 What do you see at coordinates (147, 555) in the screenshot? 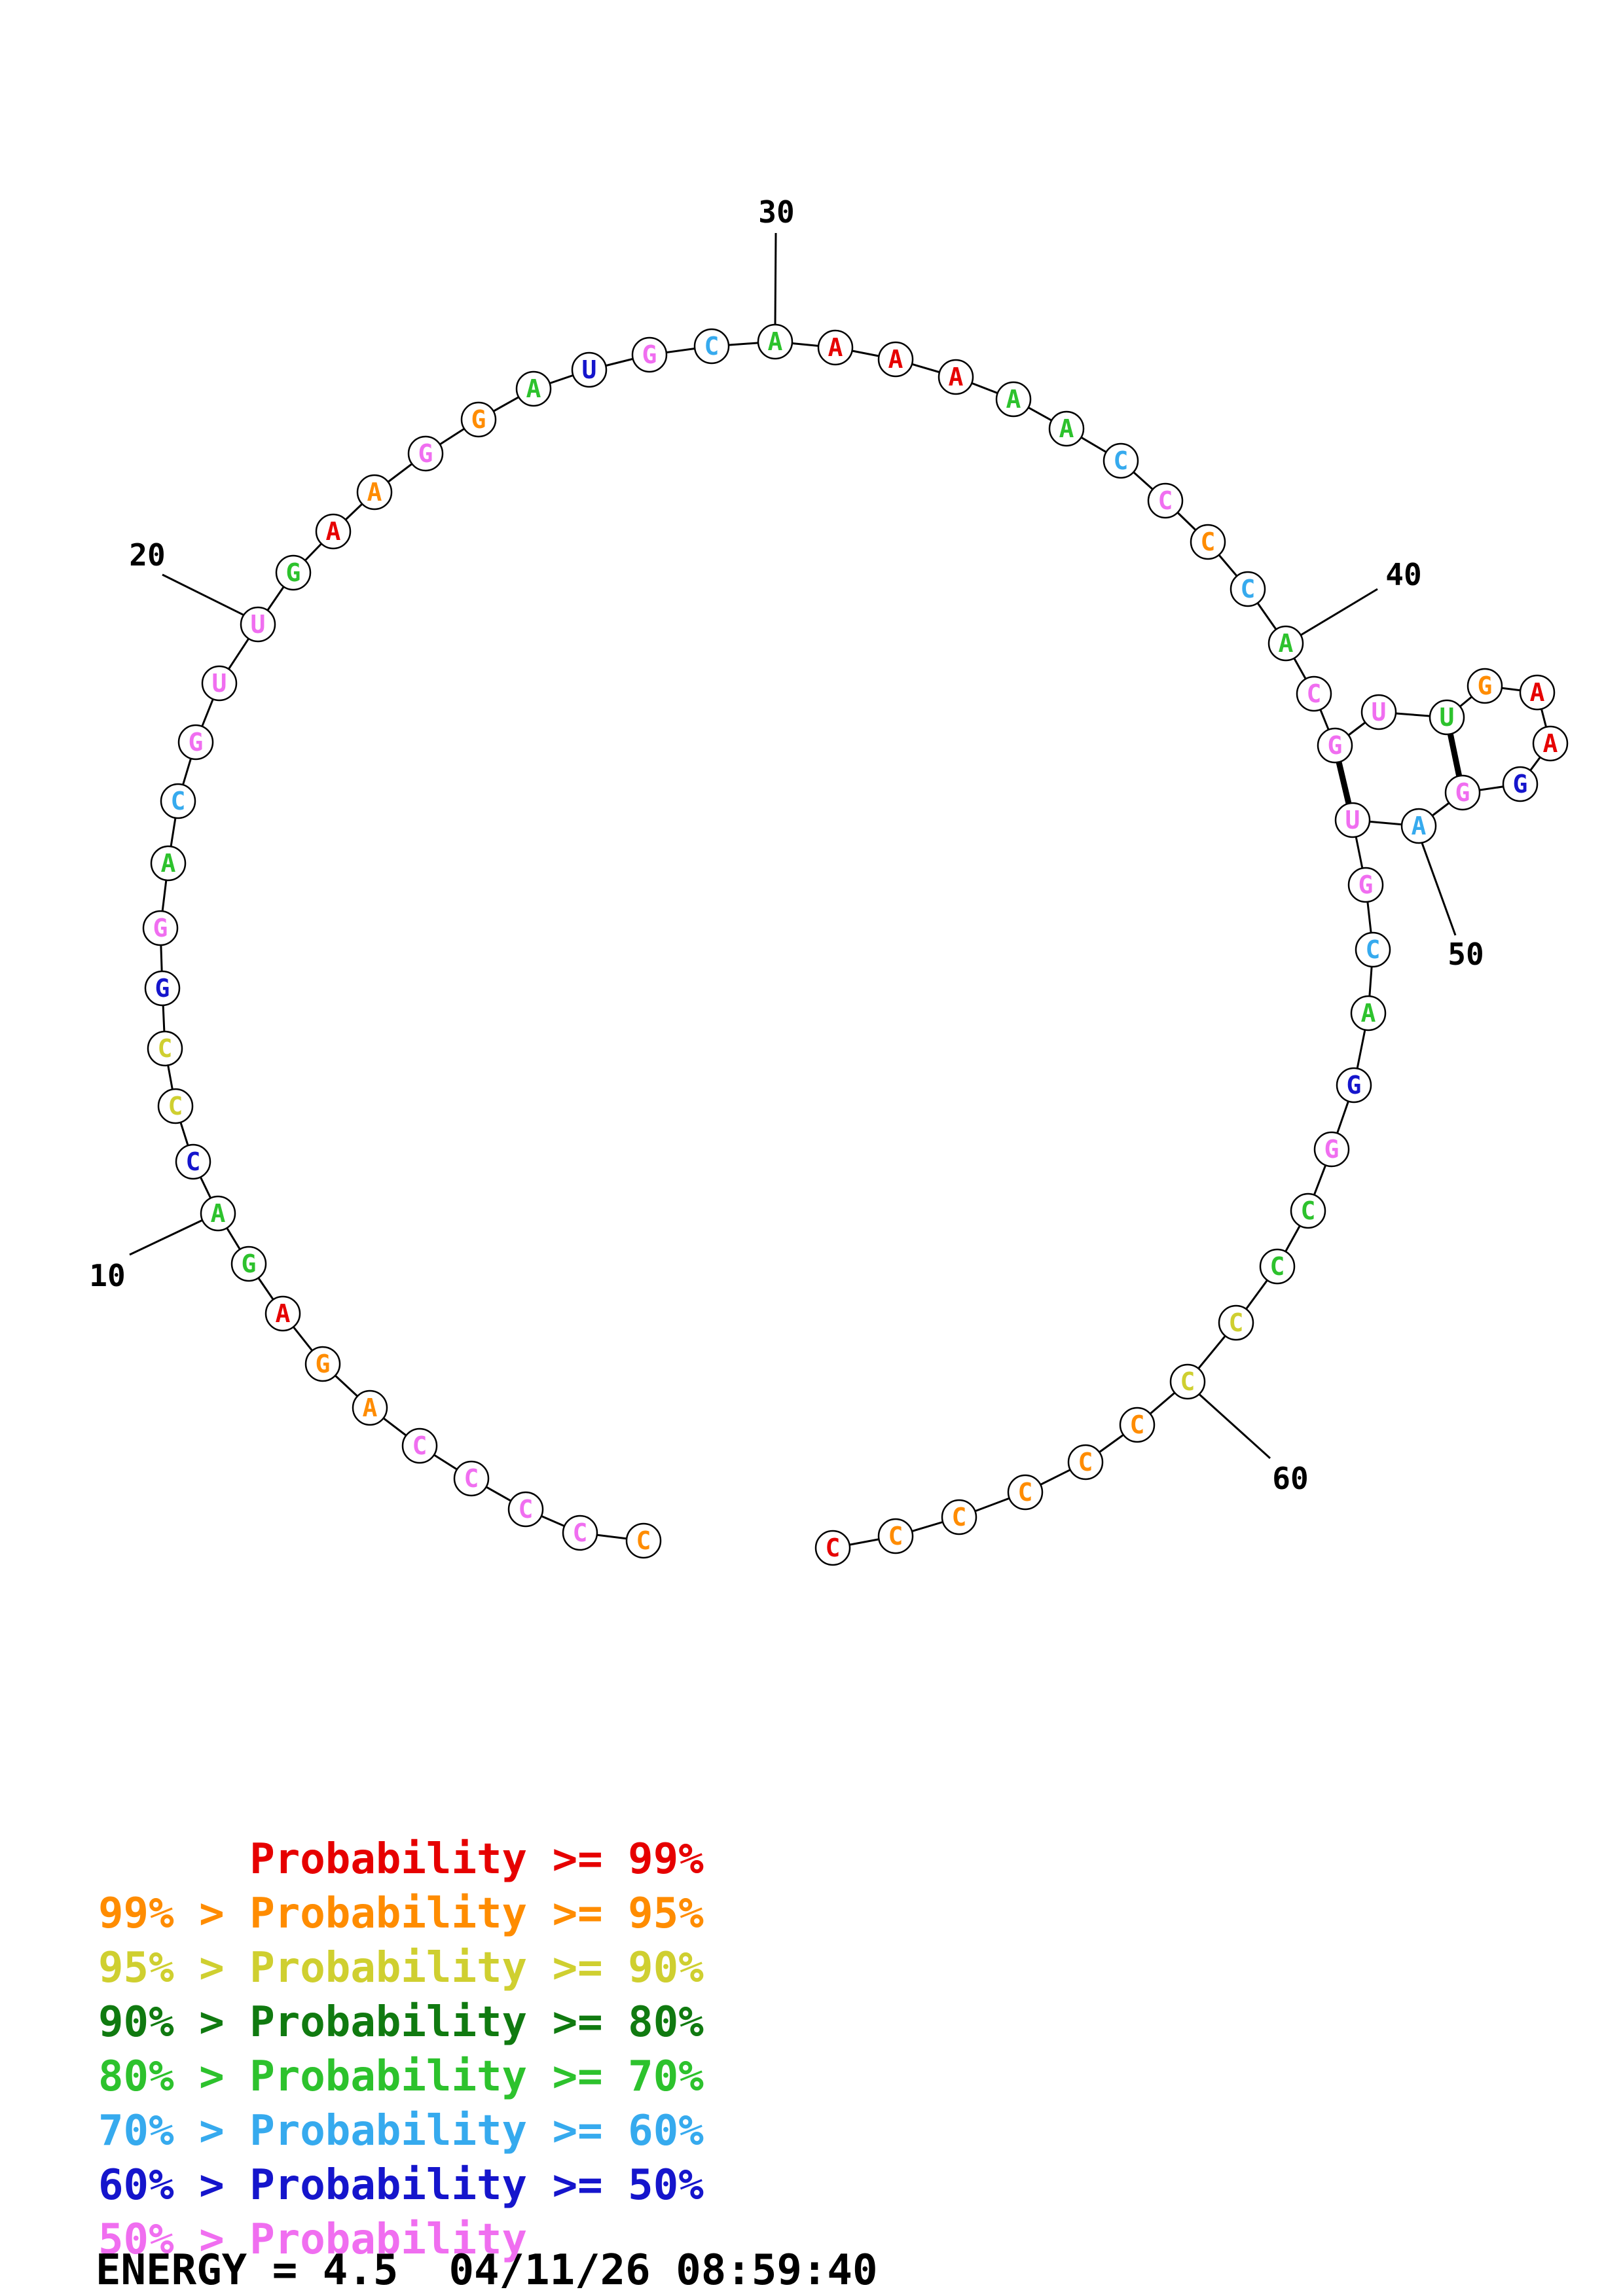
I see `position-label: 20` at bounding box center [147, 555].